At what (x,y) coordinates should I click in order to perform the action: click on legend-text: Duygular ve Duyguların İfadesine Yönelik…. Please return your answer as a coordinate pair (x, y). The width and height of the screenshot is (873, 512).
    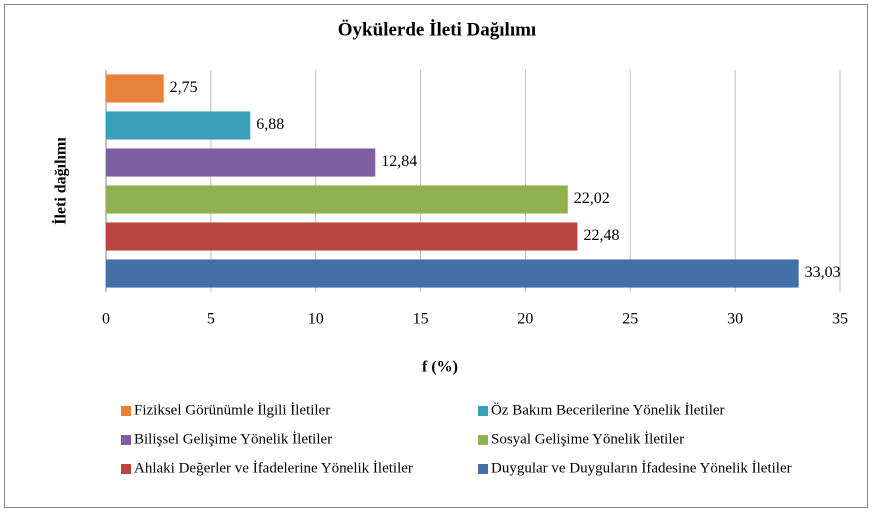
    Looking at the image, I should click on (641, 468).